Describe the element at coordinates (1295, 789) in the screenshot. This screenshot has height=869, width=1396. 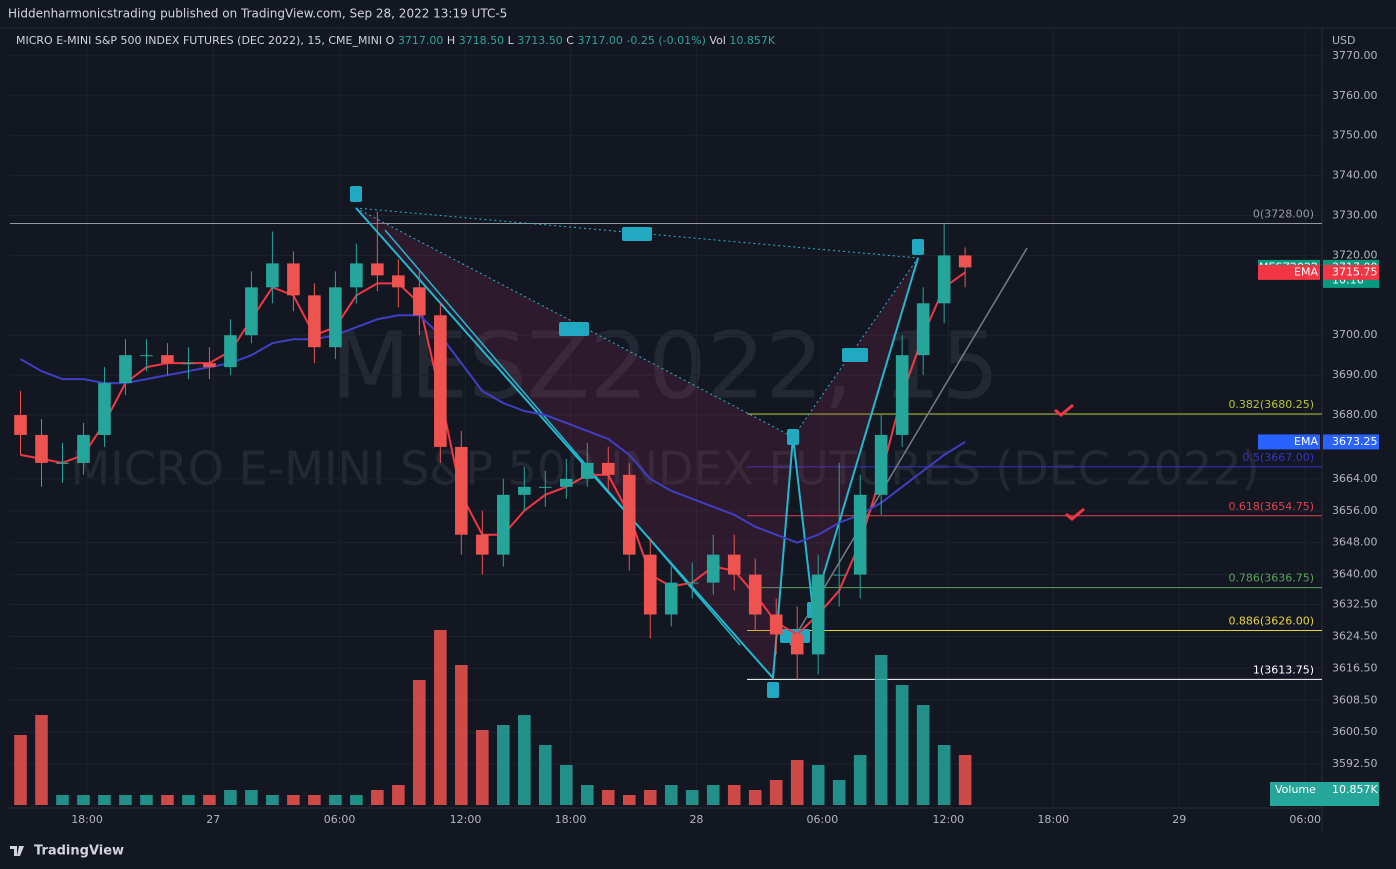
I see `volume-tag-name: Volume` at that location.